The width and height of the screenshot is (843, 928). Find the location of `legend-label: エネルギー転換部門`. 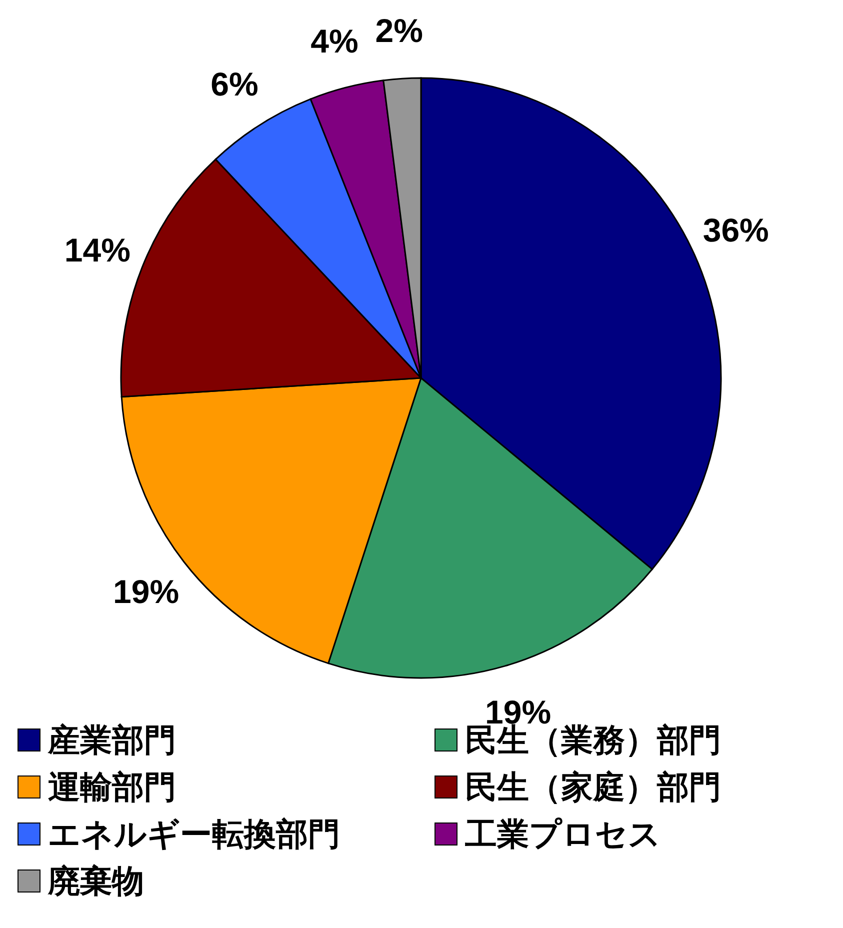

legend-label: エネルギー転換部門 is located at coordinates (194, 834).